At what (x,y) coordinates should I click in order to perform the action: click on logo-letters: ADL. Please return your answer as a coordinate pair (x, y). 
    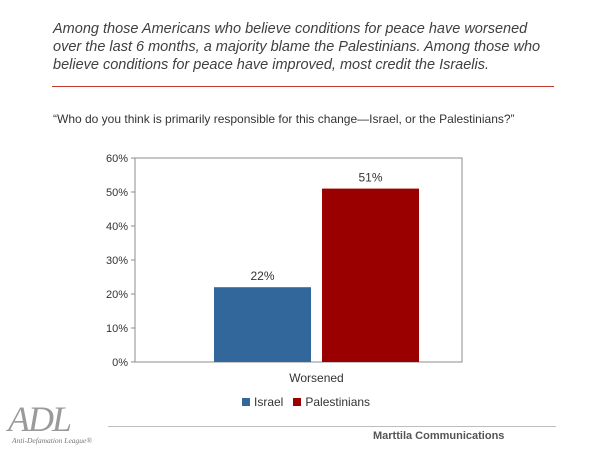
    Looking at the image, I should click on (40, 419).